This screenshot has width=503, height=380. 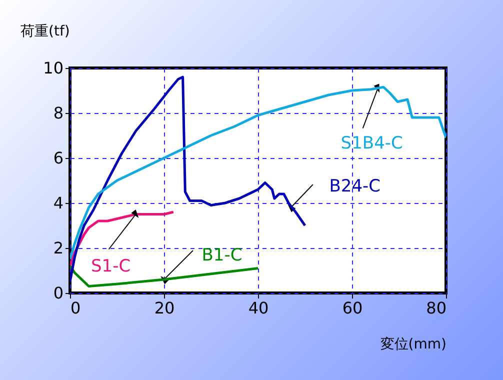 What do you see at coordinates (75, 308) in the screenshot?
I see `x-tick-label: 0` at bounding box center [75, 308].